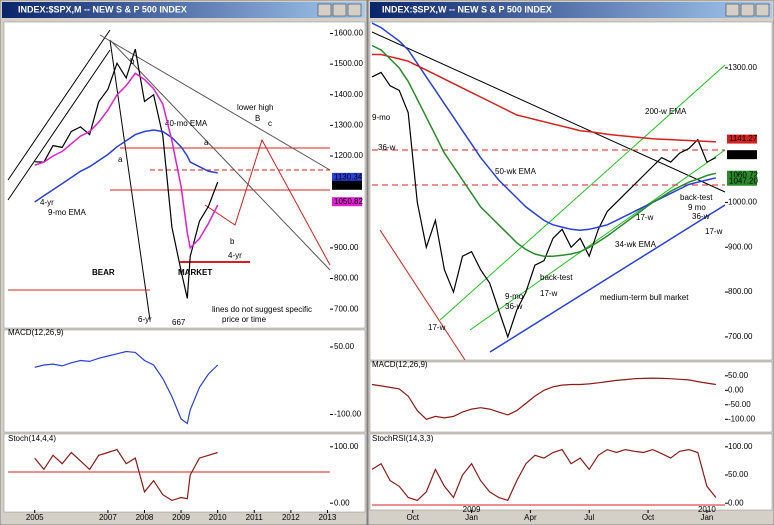  Describe the element at coordinates (743, 154) in the screenshot. I see `price-tag-label: 1106.48` at that location.